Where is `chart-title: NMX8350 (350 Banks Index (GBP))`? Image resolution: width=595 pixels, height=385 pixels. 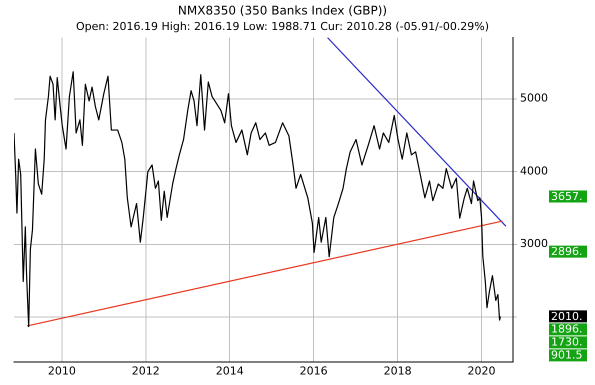
chart-title: NMX8350 (350 Banks Index (GBP)) is located at coordinates (283, 10).